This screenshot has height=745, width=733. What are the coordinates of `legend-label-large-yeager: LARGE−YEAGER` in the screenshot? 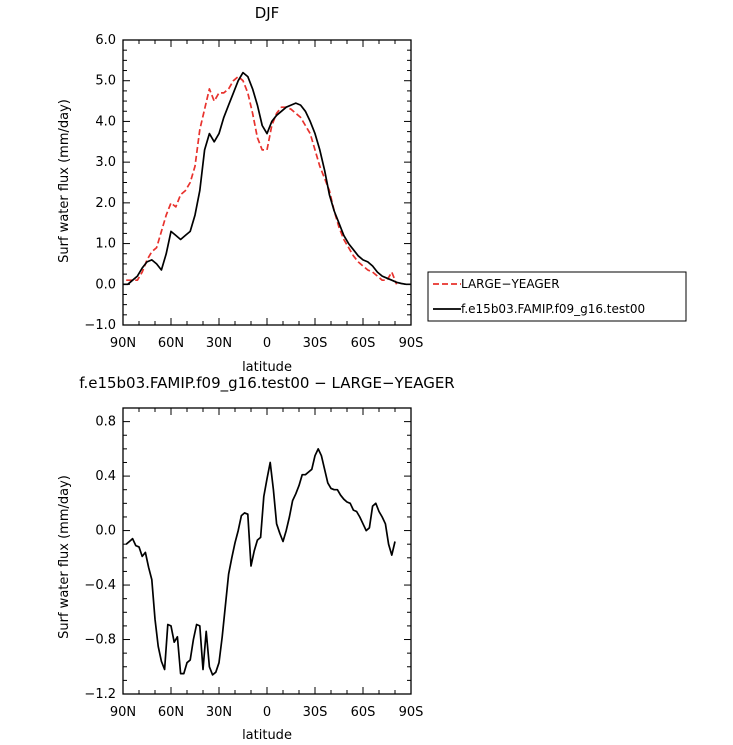 It's located at (510, 284).